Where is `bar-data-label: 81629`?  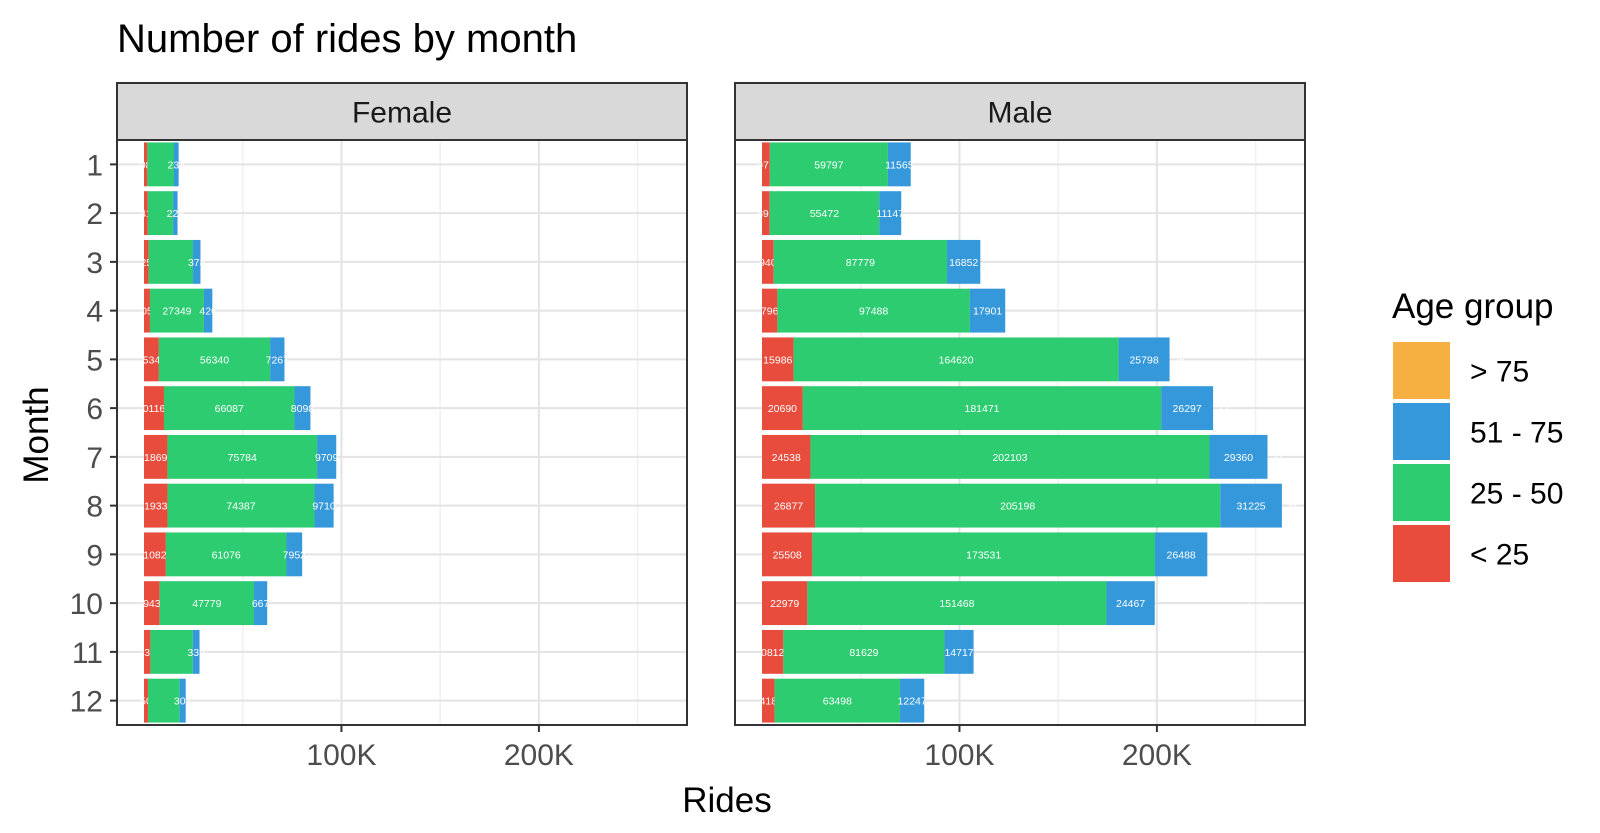
bar-data-label: 81629 is located at coordinates (863, 653).